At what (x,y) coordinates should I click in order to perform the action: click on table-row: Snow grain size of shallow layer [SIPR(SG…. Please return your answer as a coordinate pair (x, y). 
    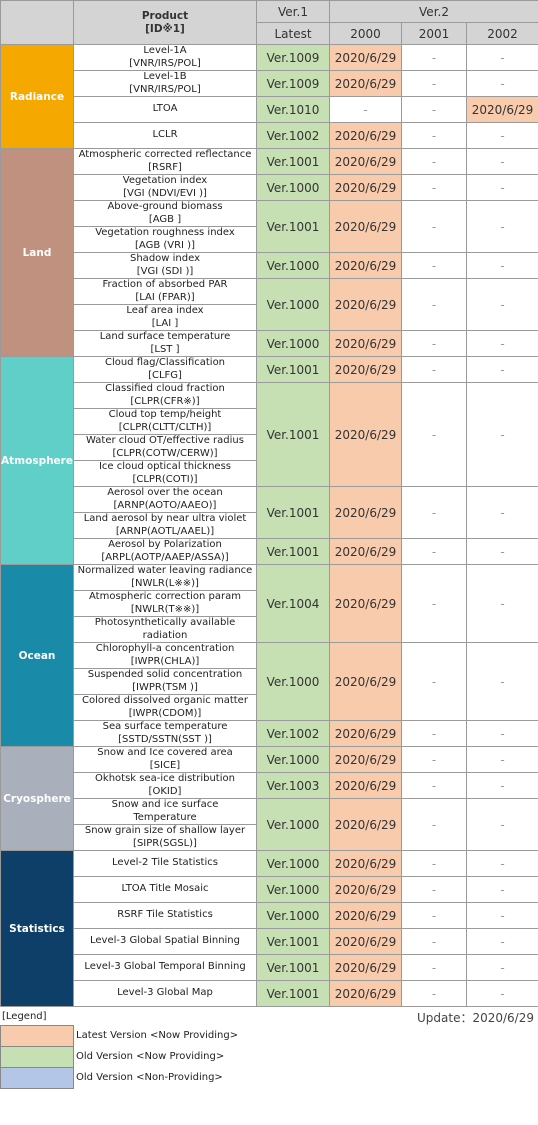
    Looking at the image, I should click on (269, 837).